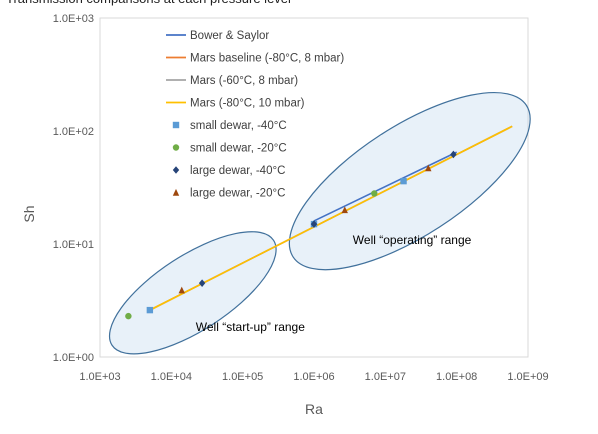 Image resolution: width=598 pixels, height=434 pixels. Describe the element at coordinates (229, 36) in the screenshot. I see `legend-label: Bower & Saylor` at that location.